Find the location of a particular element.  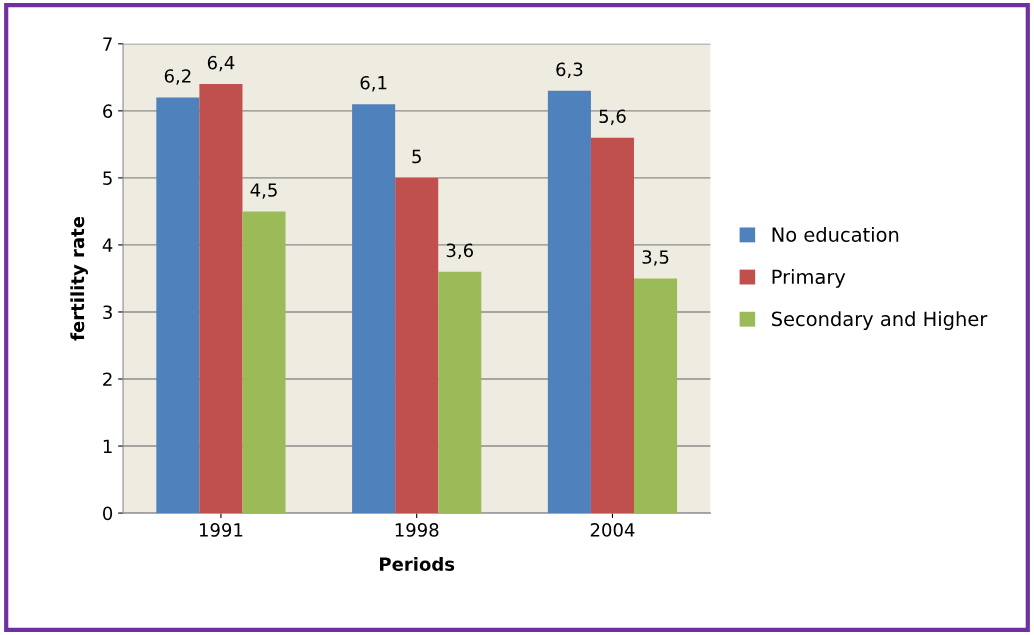

data-label: 6,3 is located at coordinates (569, 70).